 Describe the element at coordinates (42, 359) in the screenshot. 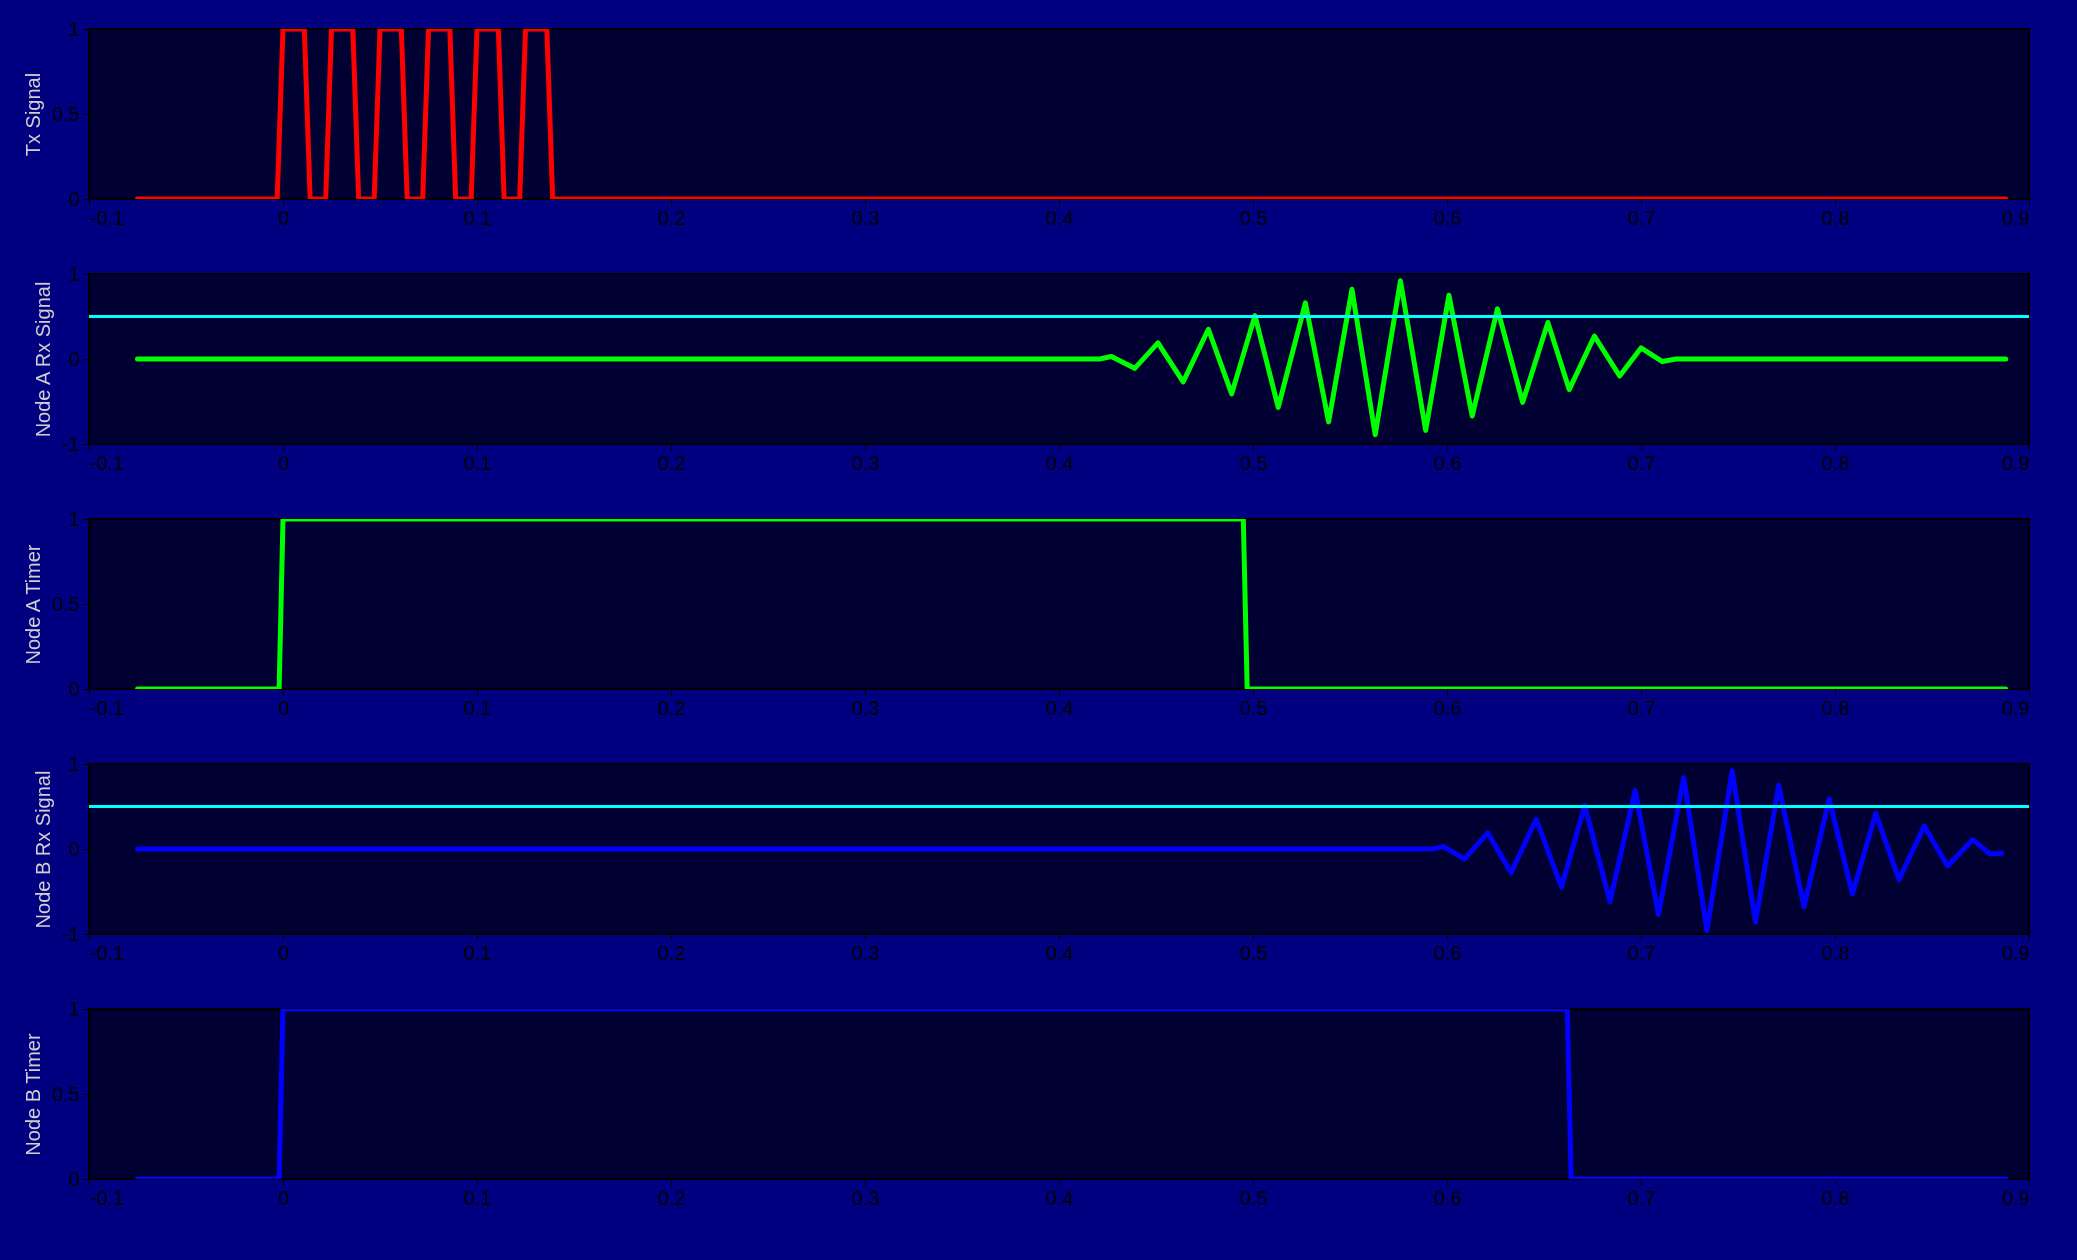

I see `y-axis-title: Node A Rx Signal` at that location.